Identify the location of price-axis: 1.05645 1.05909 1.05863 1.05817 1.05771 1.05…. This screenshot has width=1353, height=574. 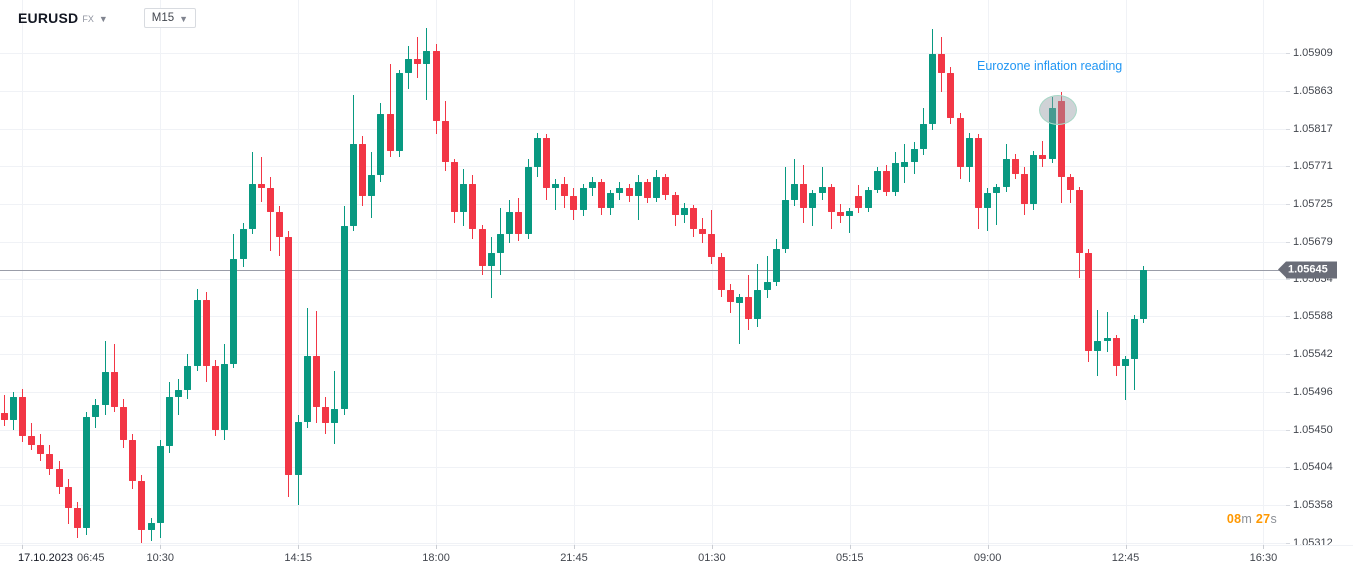
(1315, 274).